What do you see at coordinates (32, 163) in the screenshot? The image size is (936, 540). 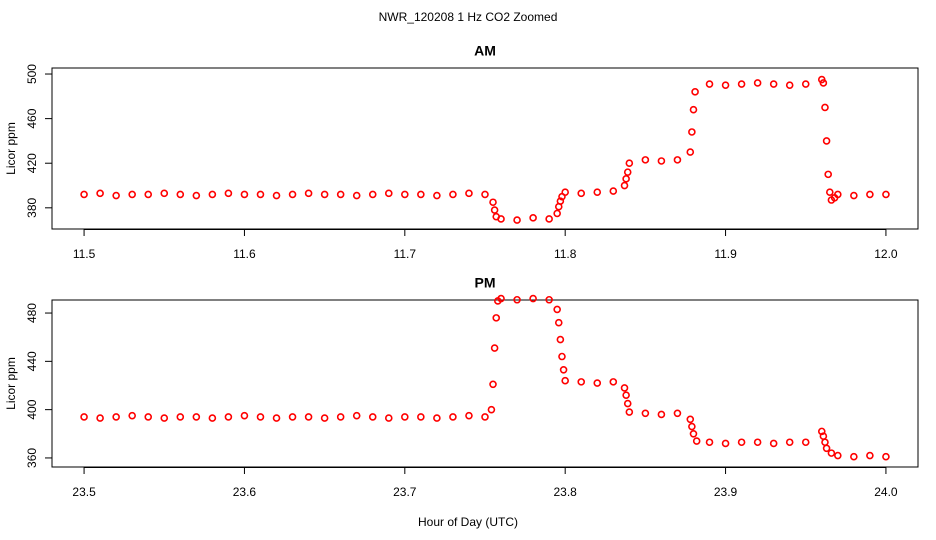 I see `y-tick-label: 420` at bounding box center [32, 163].